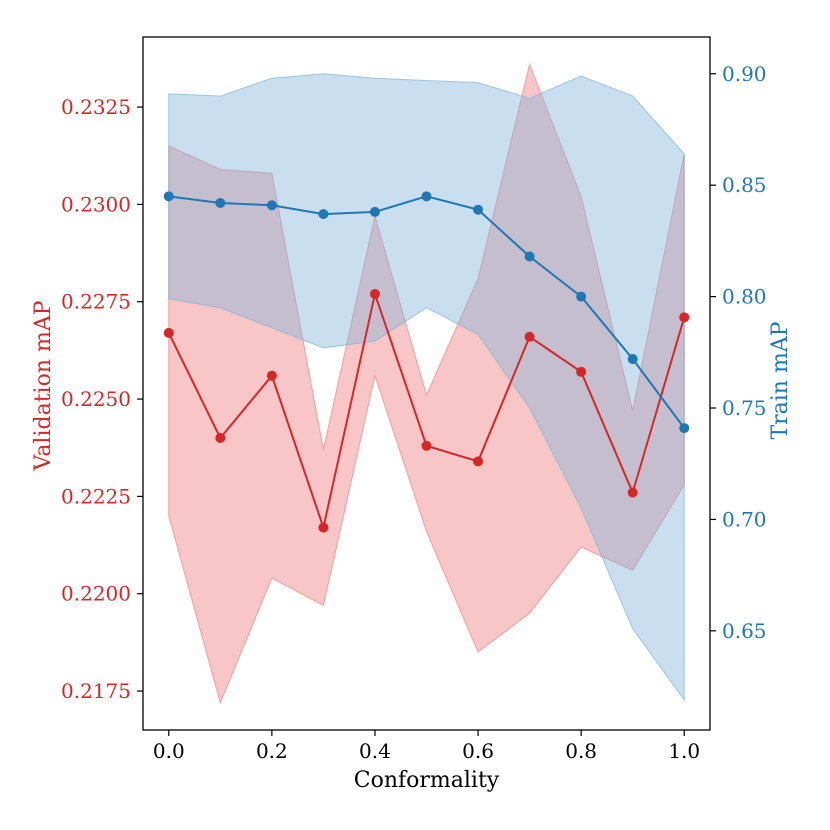  I want to click on right-y-tick-label: 0.65, so click(744, 631).